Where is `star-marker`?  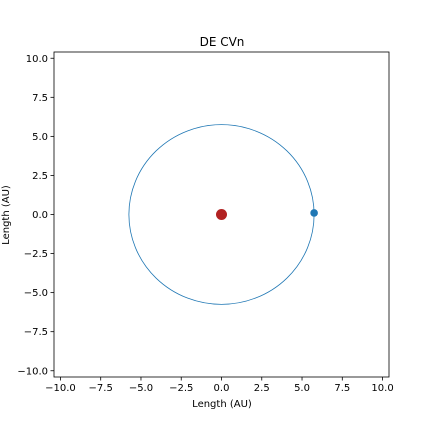
star-marker is located at coordinates (221, 214).